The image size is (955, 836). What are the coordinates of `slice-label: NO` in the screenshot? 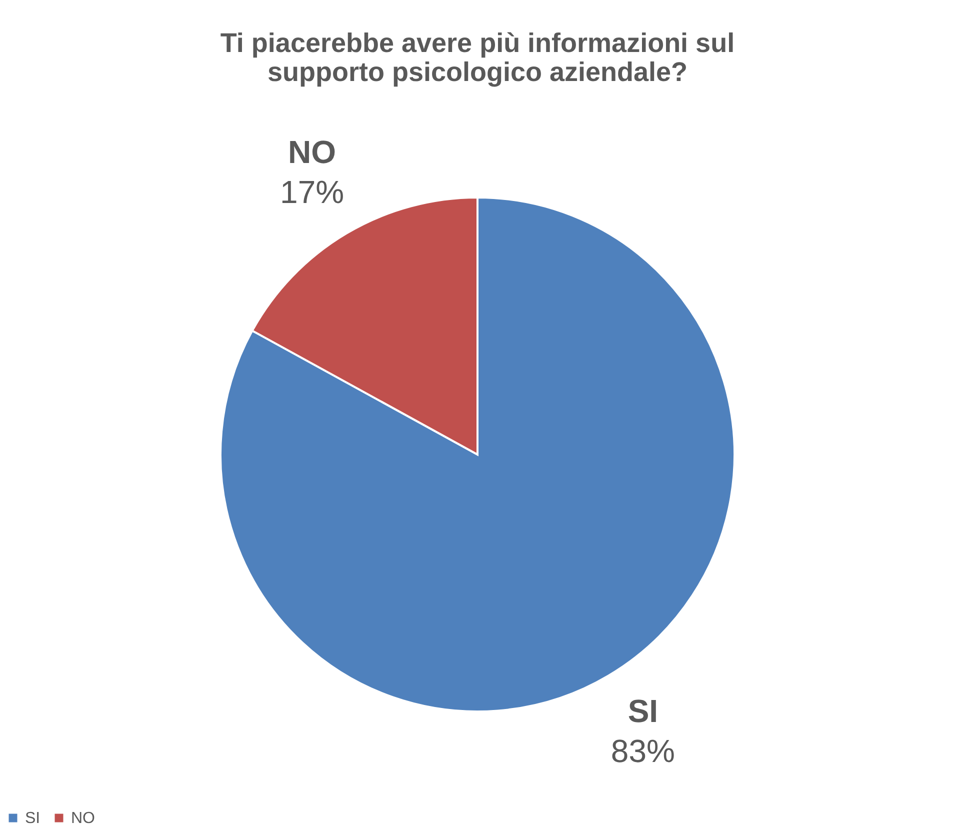 It's located at (312, 152).